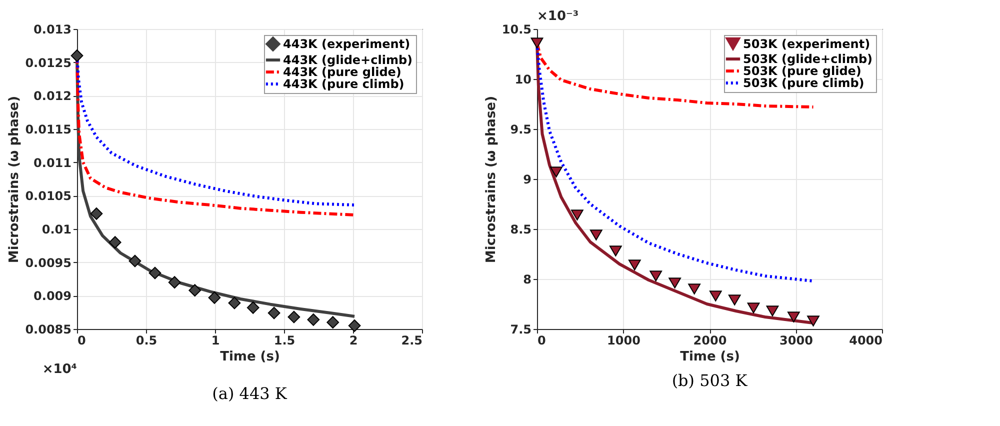 This screenshot has height=426, width=1000. What do you see at coordinates (521, 329) in the screenshot?
I see `y-tick-label: 7.5` at bounding box center [521, 329].